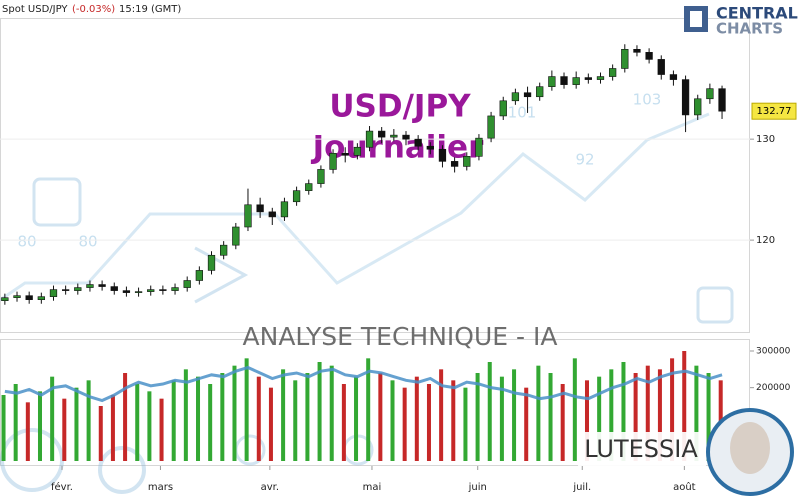 This screenshot has height=500, width=800. I want to click on logo-text: CHARTS, so click(749, 29).